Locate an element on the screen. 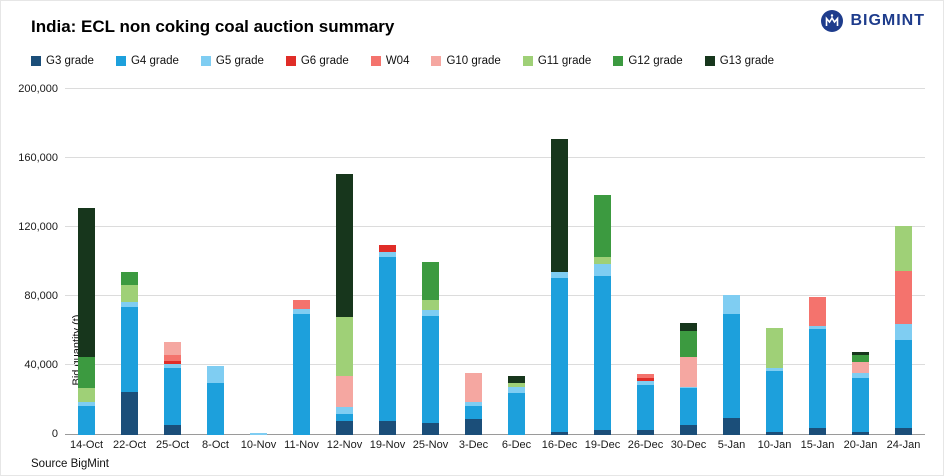  legend-item: G11 grade is located at coordinates (556, 61).